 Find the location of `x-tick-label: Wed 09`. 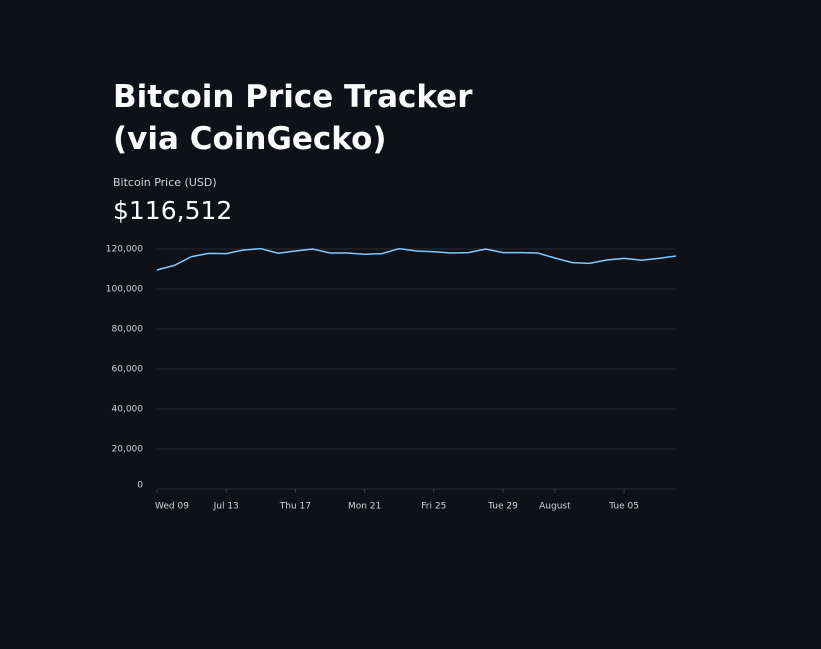

x-tick-label: Wed 09 is located at coordinates (172, 507).